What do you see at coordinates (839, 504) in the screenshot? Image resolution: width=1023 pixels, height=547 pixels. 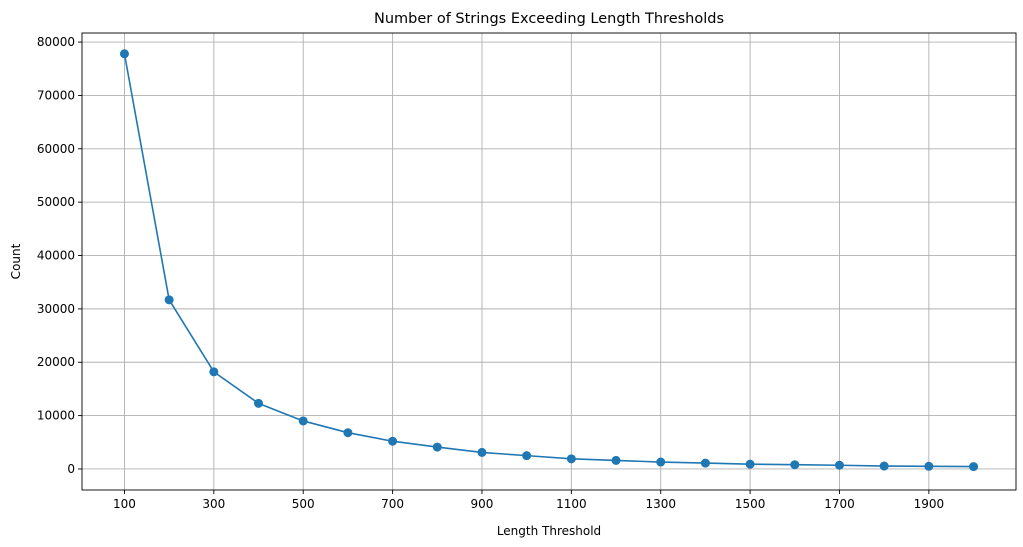 I see `x-tick-label: 1700` at bounding box center [839, 504].